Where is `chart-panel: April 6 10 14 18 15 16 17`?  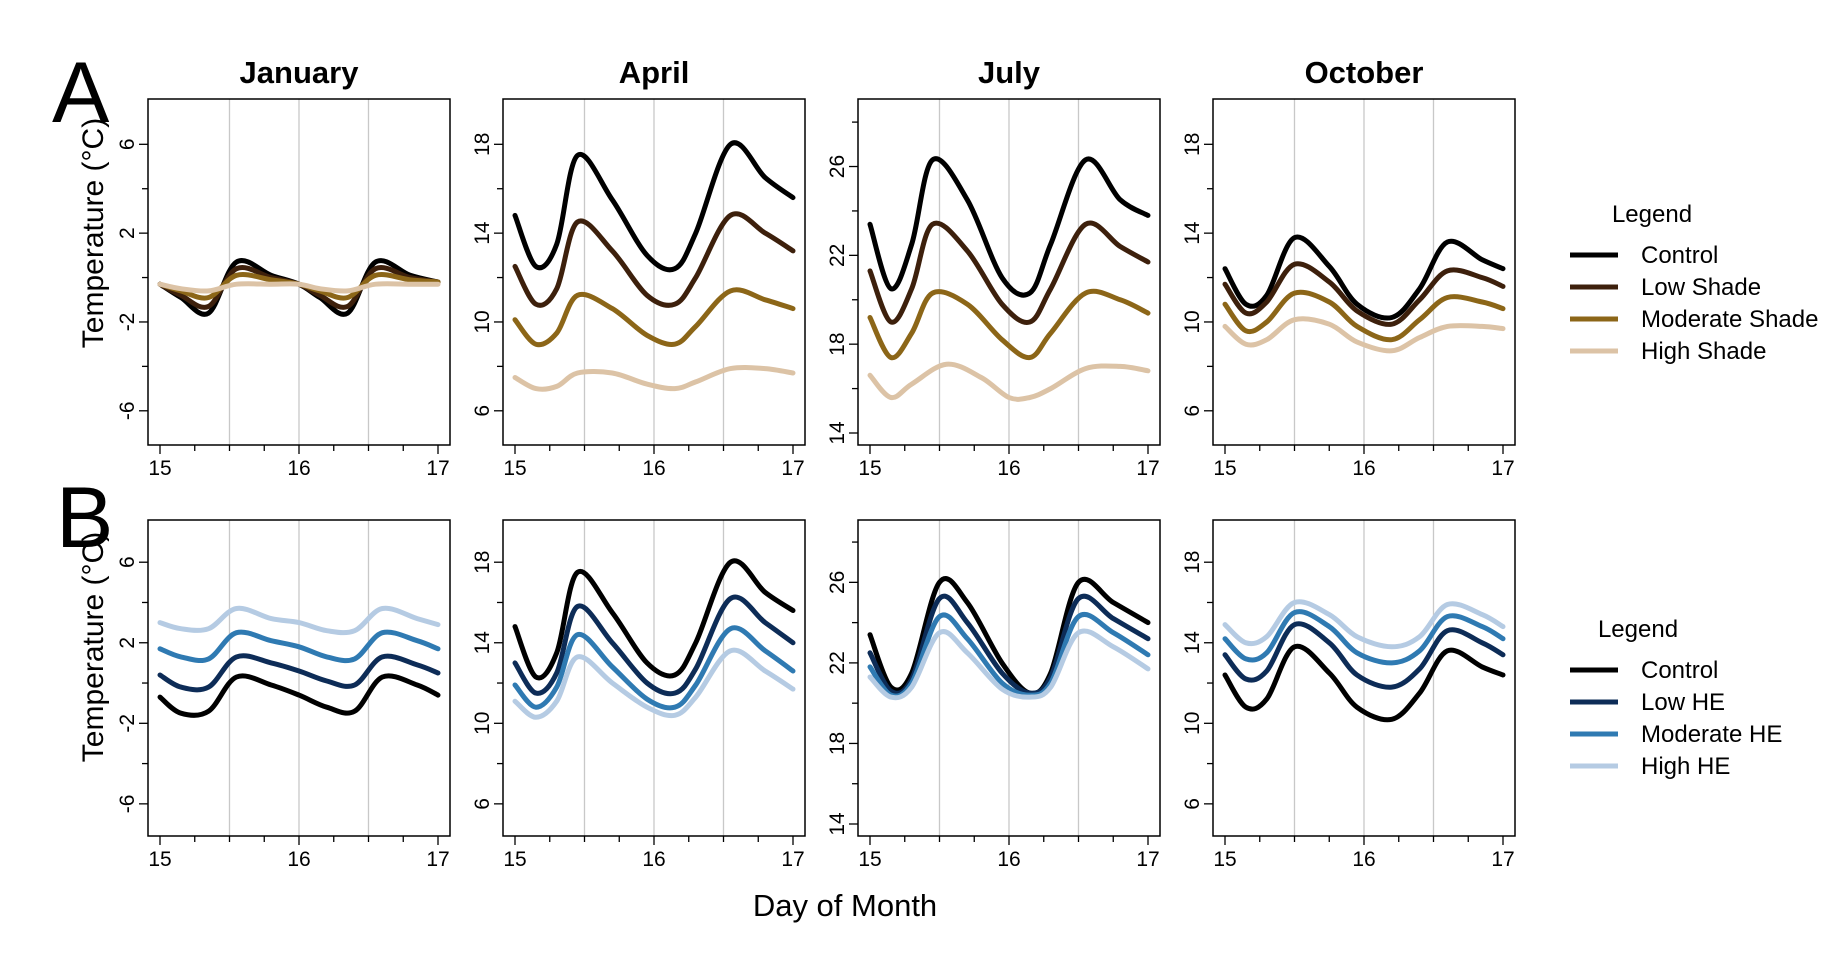
chart-panel: April 6 10 14 18 15 16 17 is located at coordinates (638, 267).